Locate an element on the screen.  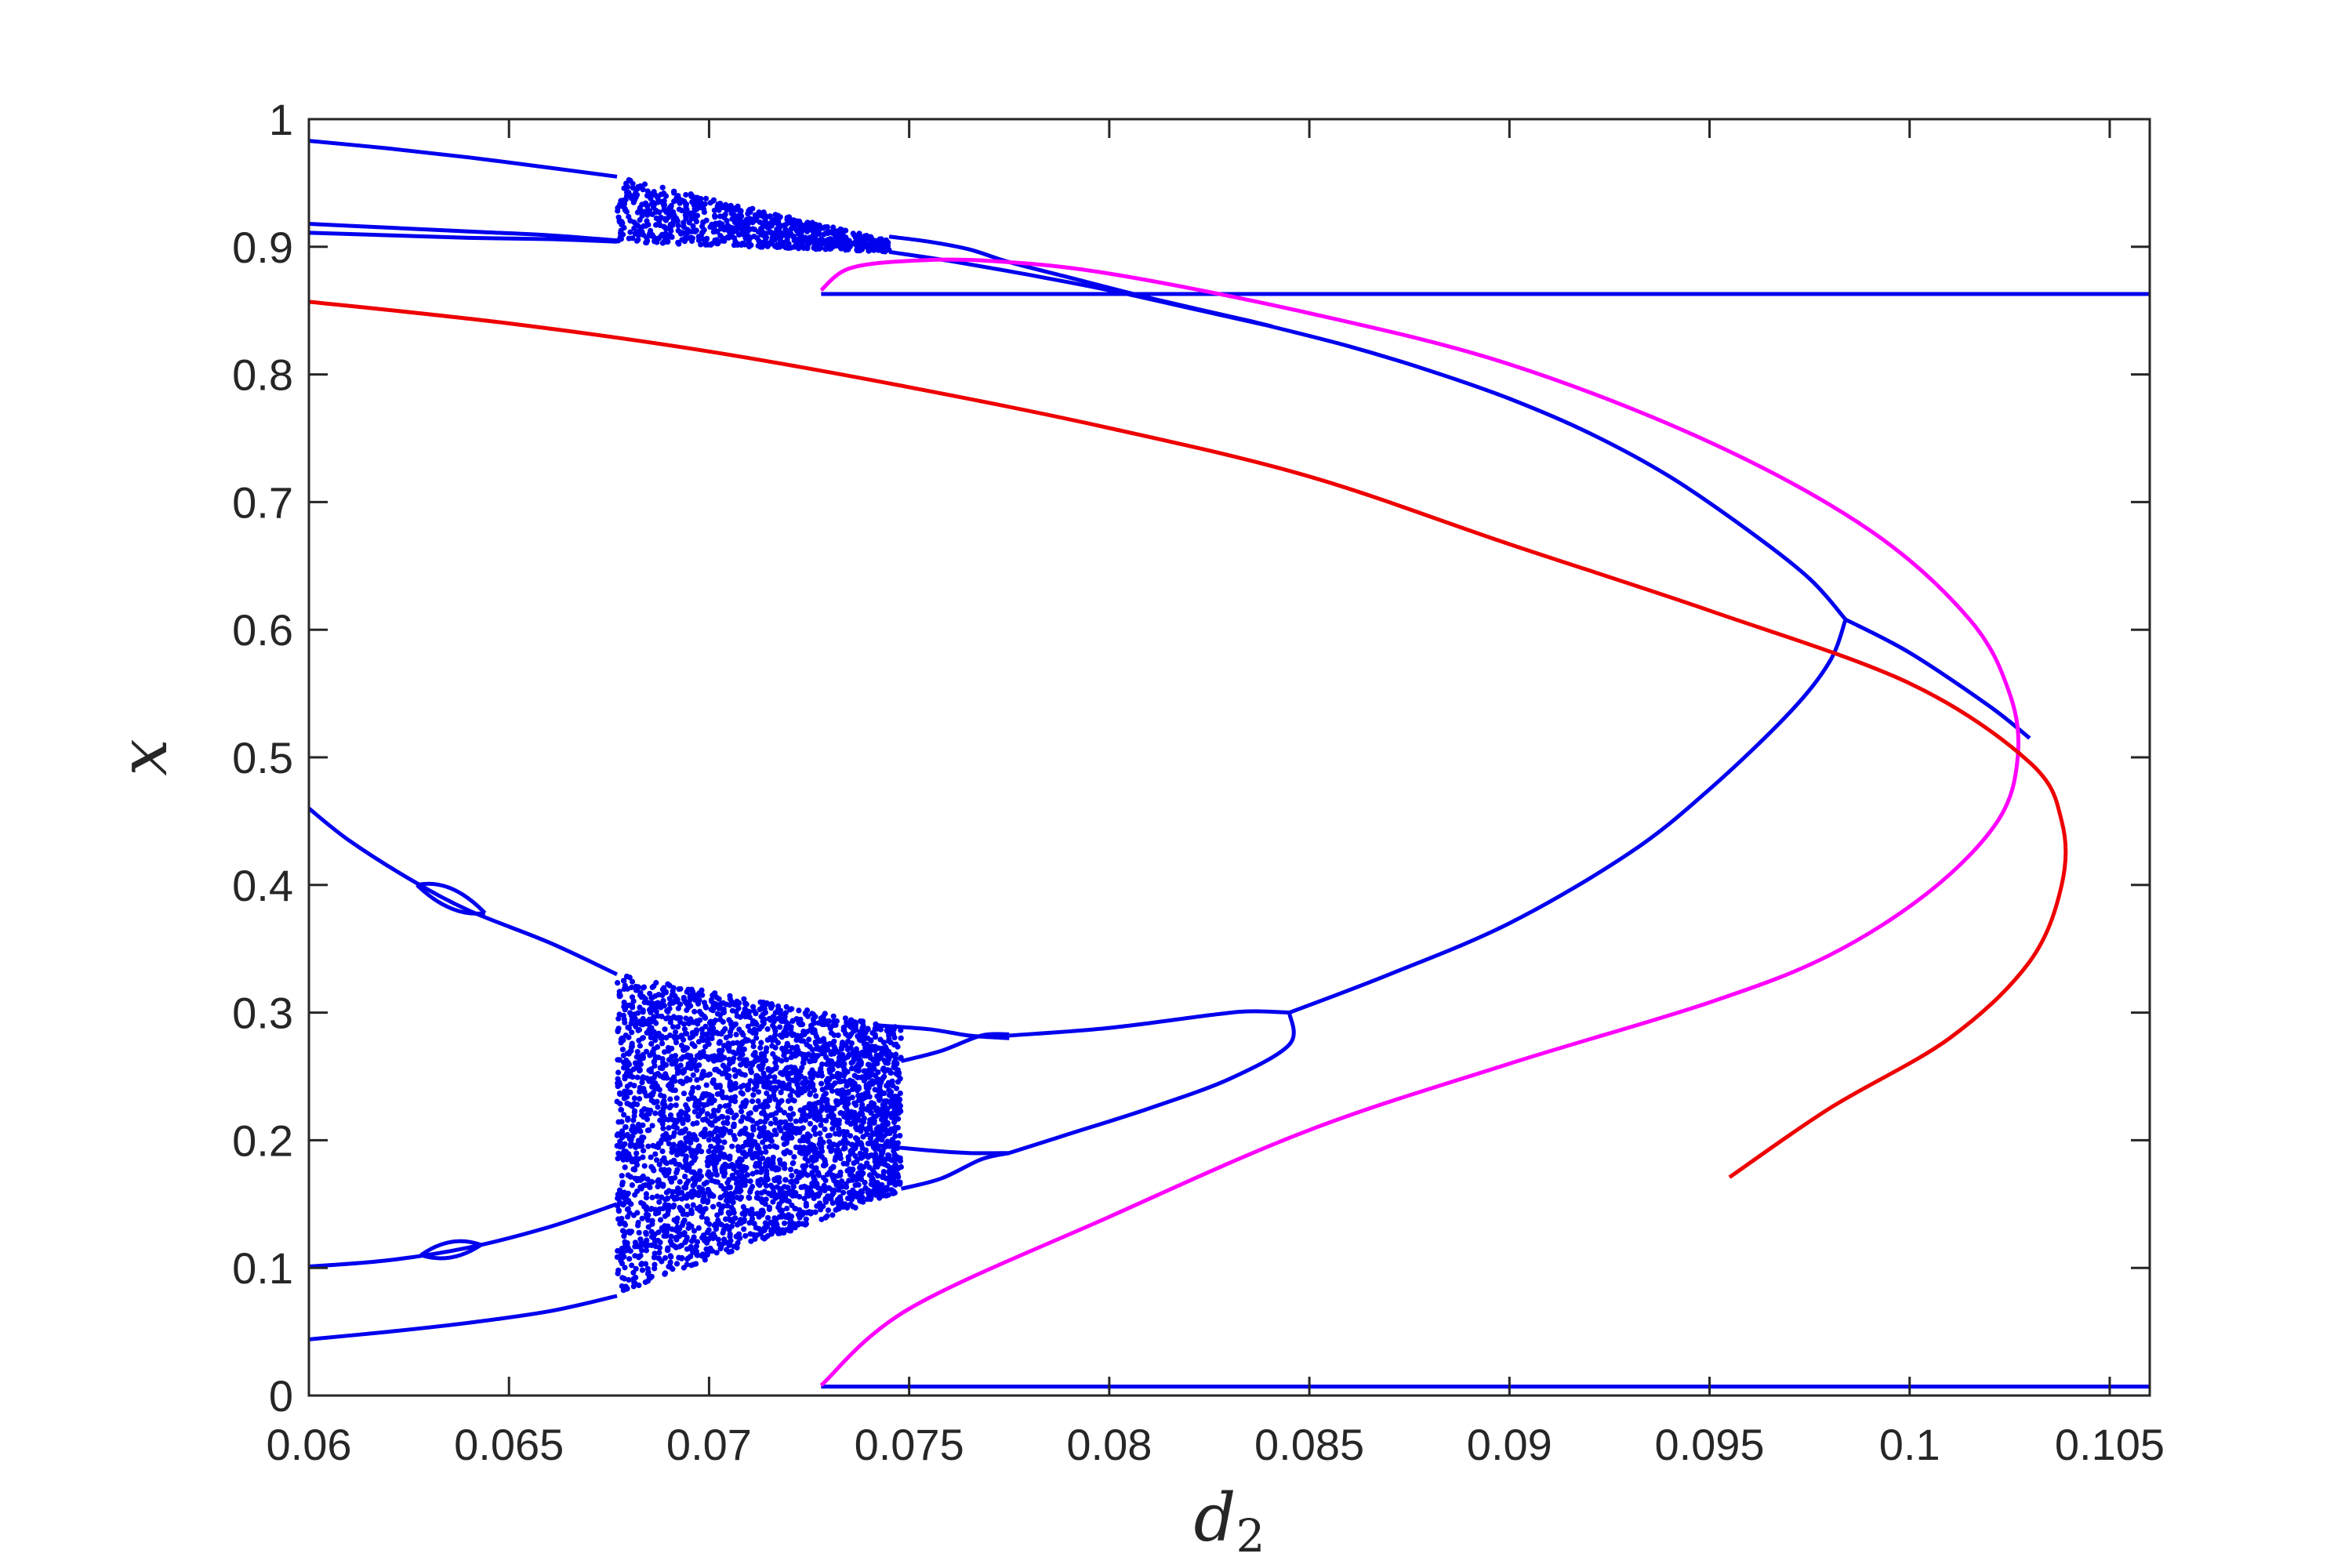
y-tick-label: 0.7 is located at coordinates (262, 502).